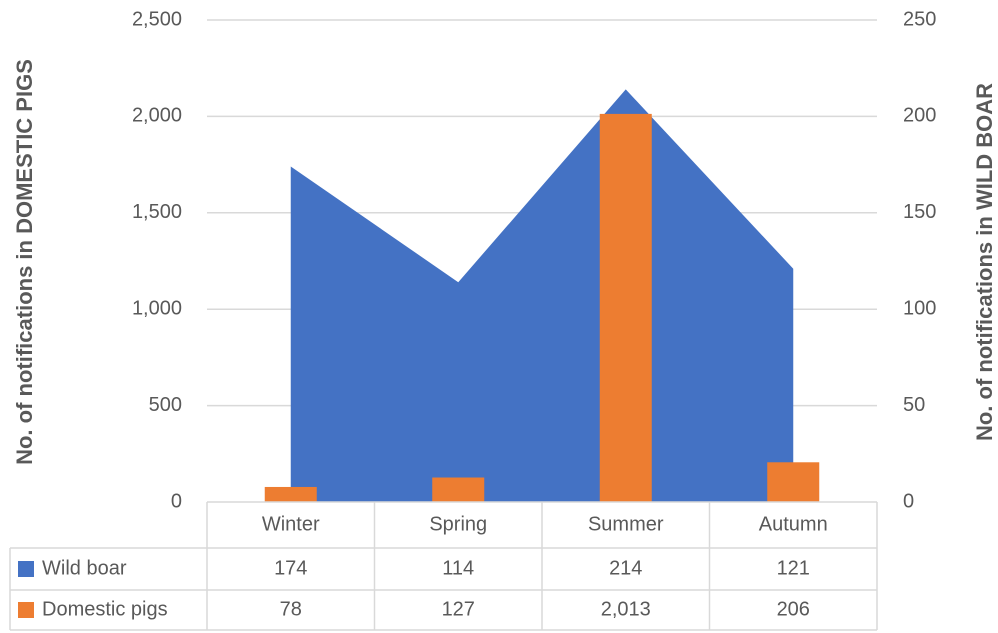  I want to click on y-tick-label: 500, so click(165, 405).